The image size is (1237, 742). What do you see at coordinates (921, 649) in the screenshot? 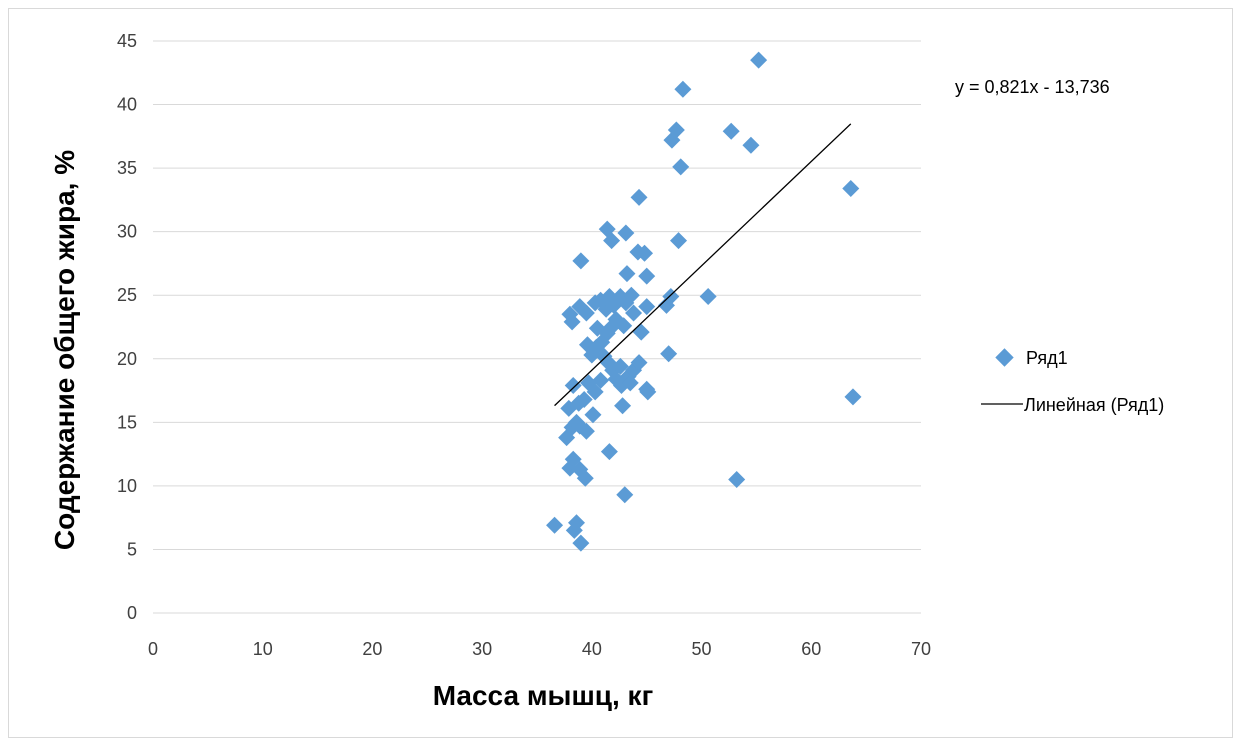
I see `x-tick-label: 70` at bounding box center [921, 649].